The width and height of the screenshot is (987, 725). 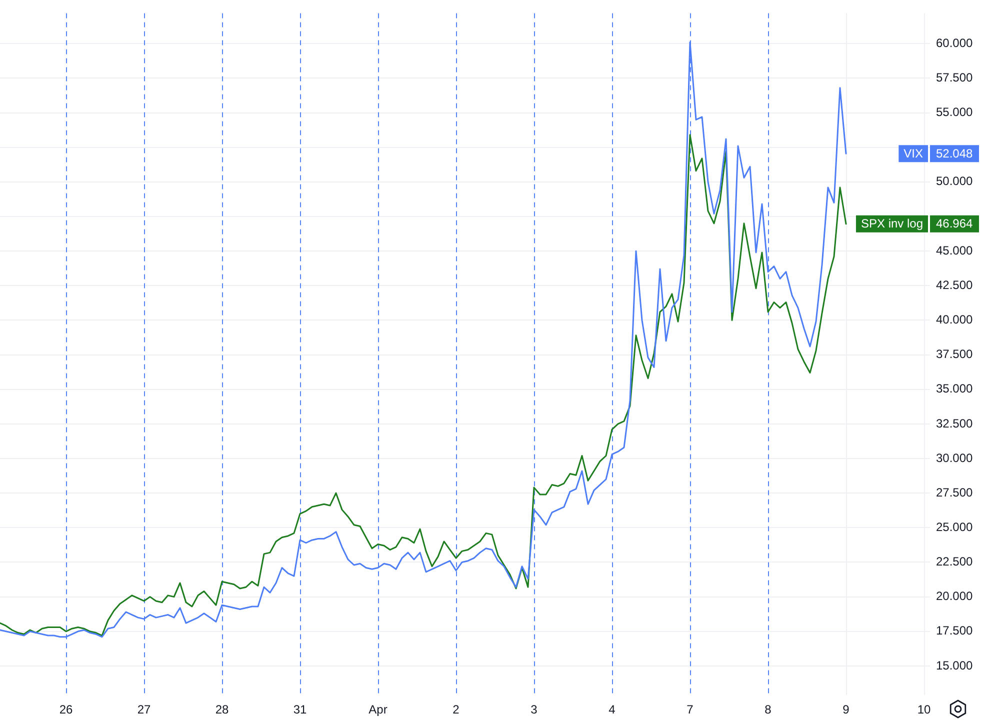 What do you see at coordinates (955, 492) in the screenshot?
I see `y-tick-label: 27.500` at bounding box center [955, 492].